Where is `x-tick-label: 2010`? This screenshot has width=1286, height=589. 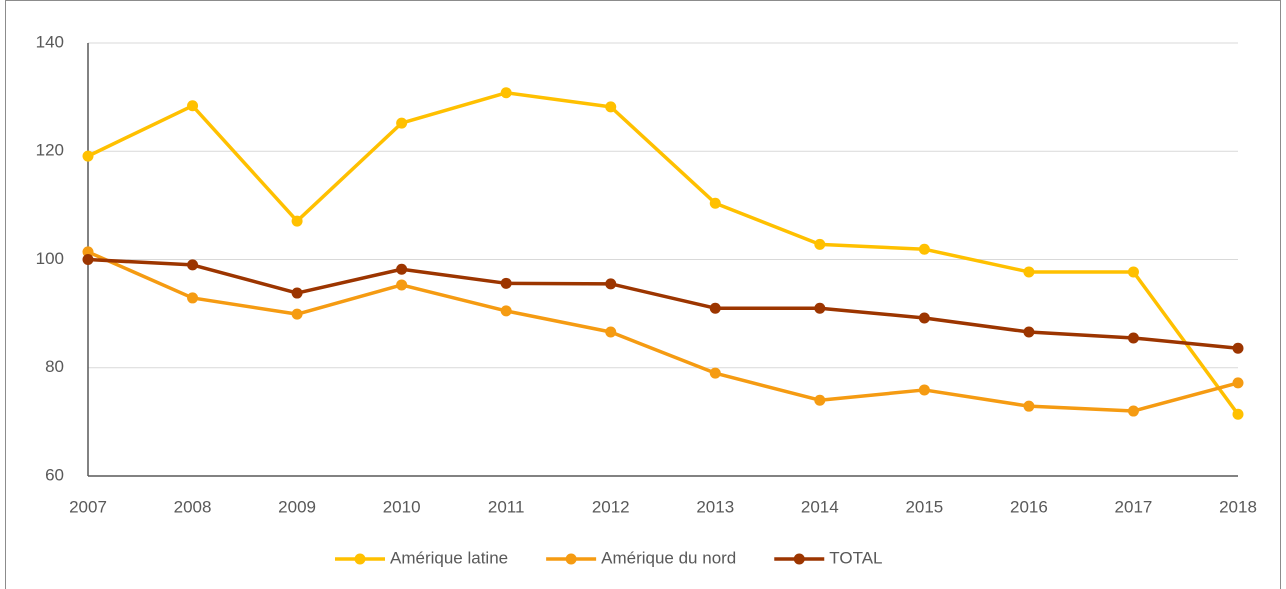 x-tick-label: 2010 is located at coordinates (402, 506).